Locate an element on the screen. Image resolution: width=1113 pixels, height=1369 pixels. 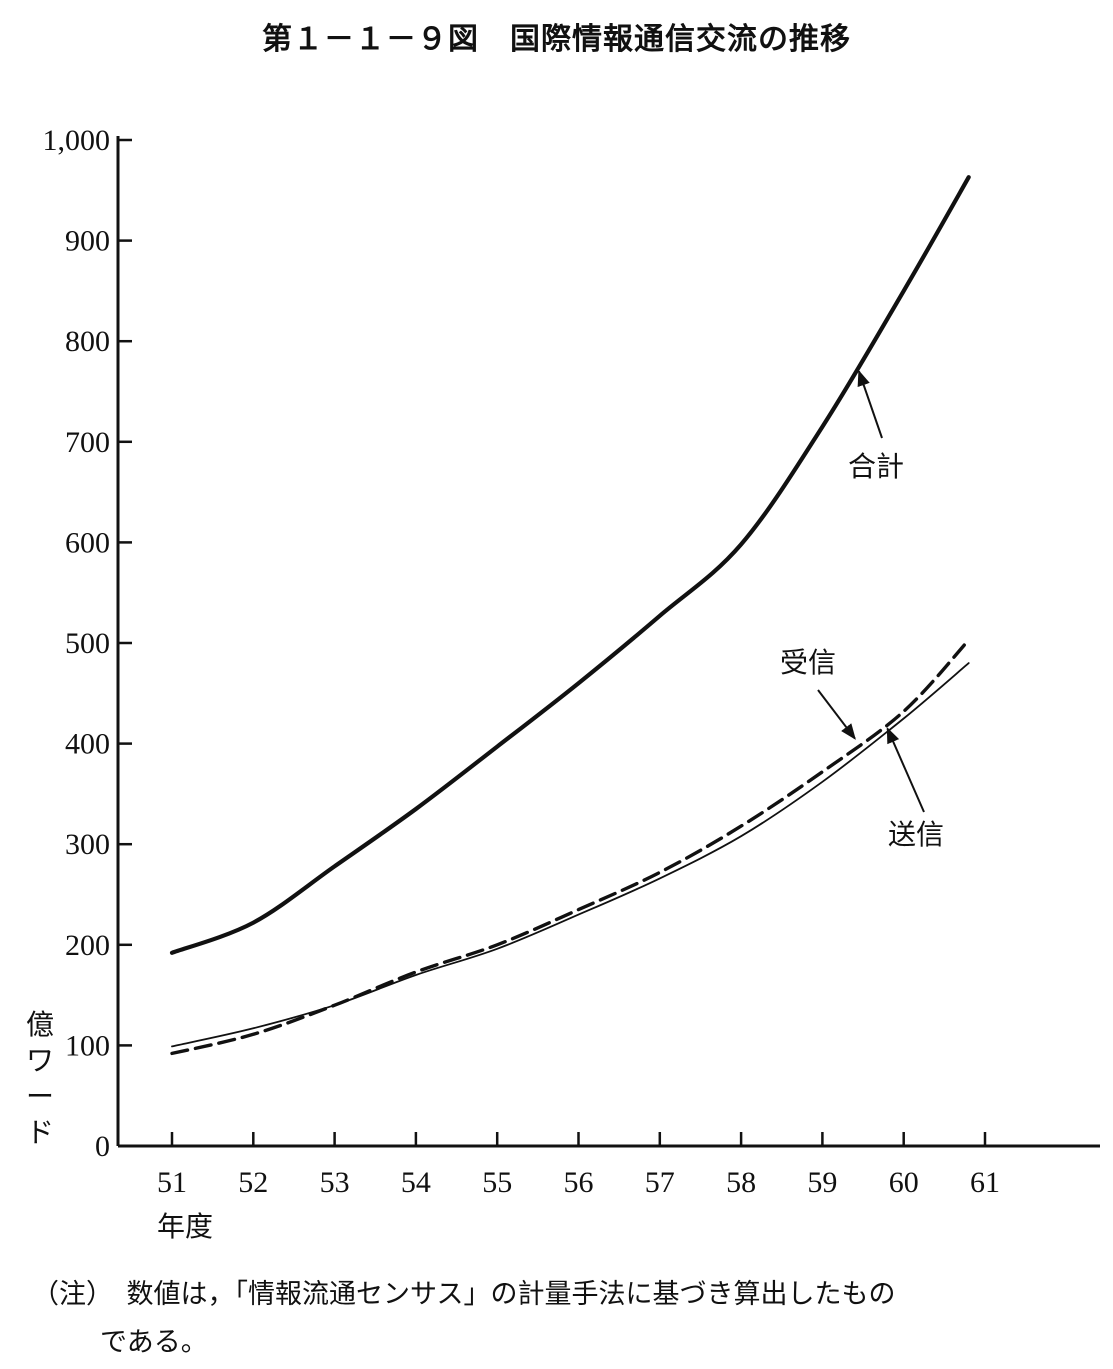
y-axis-label: 億ワード is located at coordinates (40, 1078).